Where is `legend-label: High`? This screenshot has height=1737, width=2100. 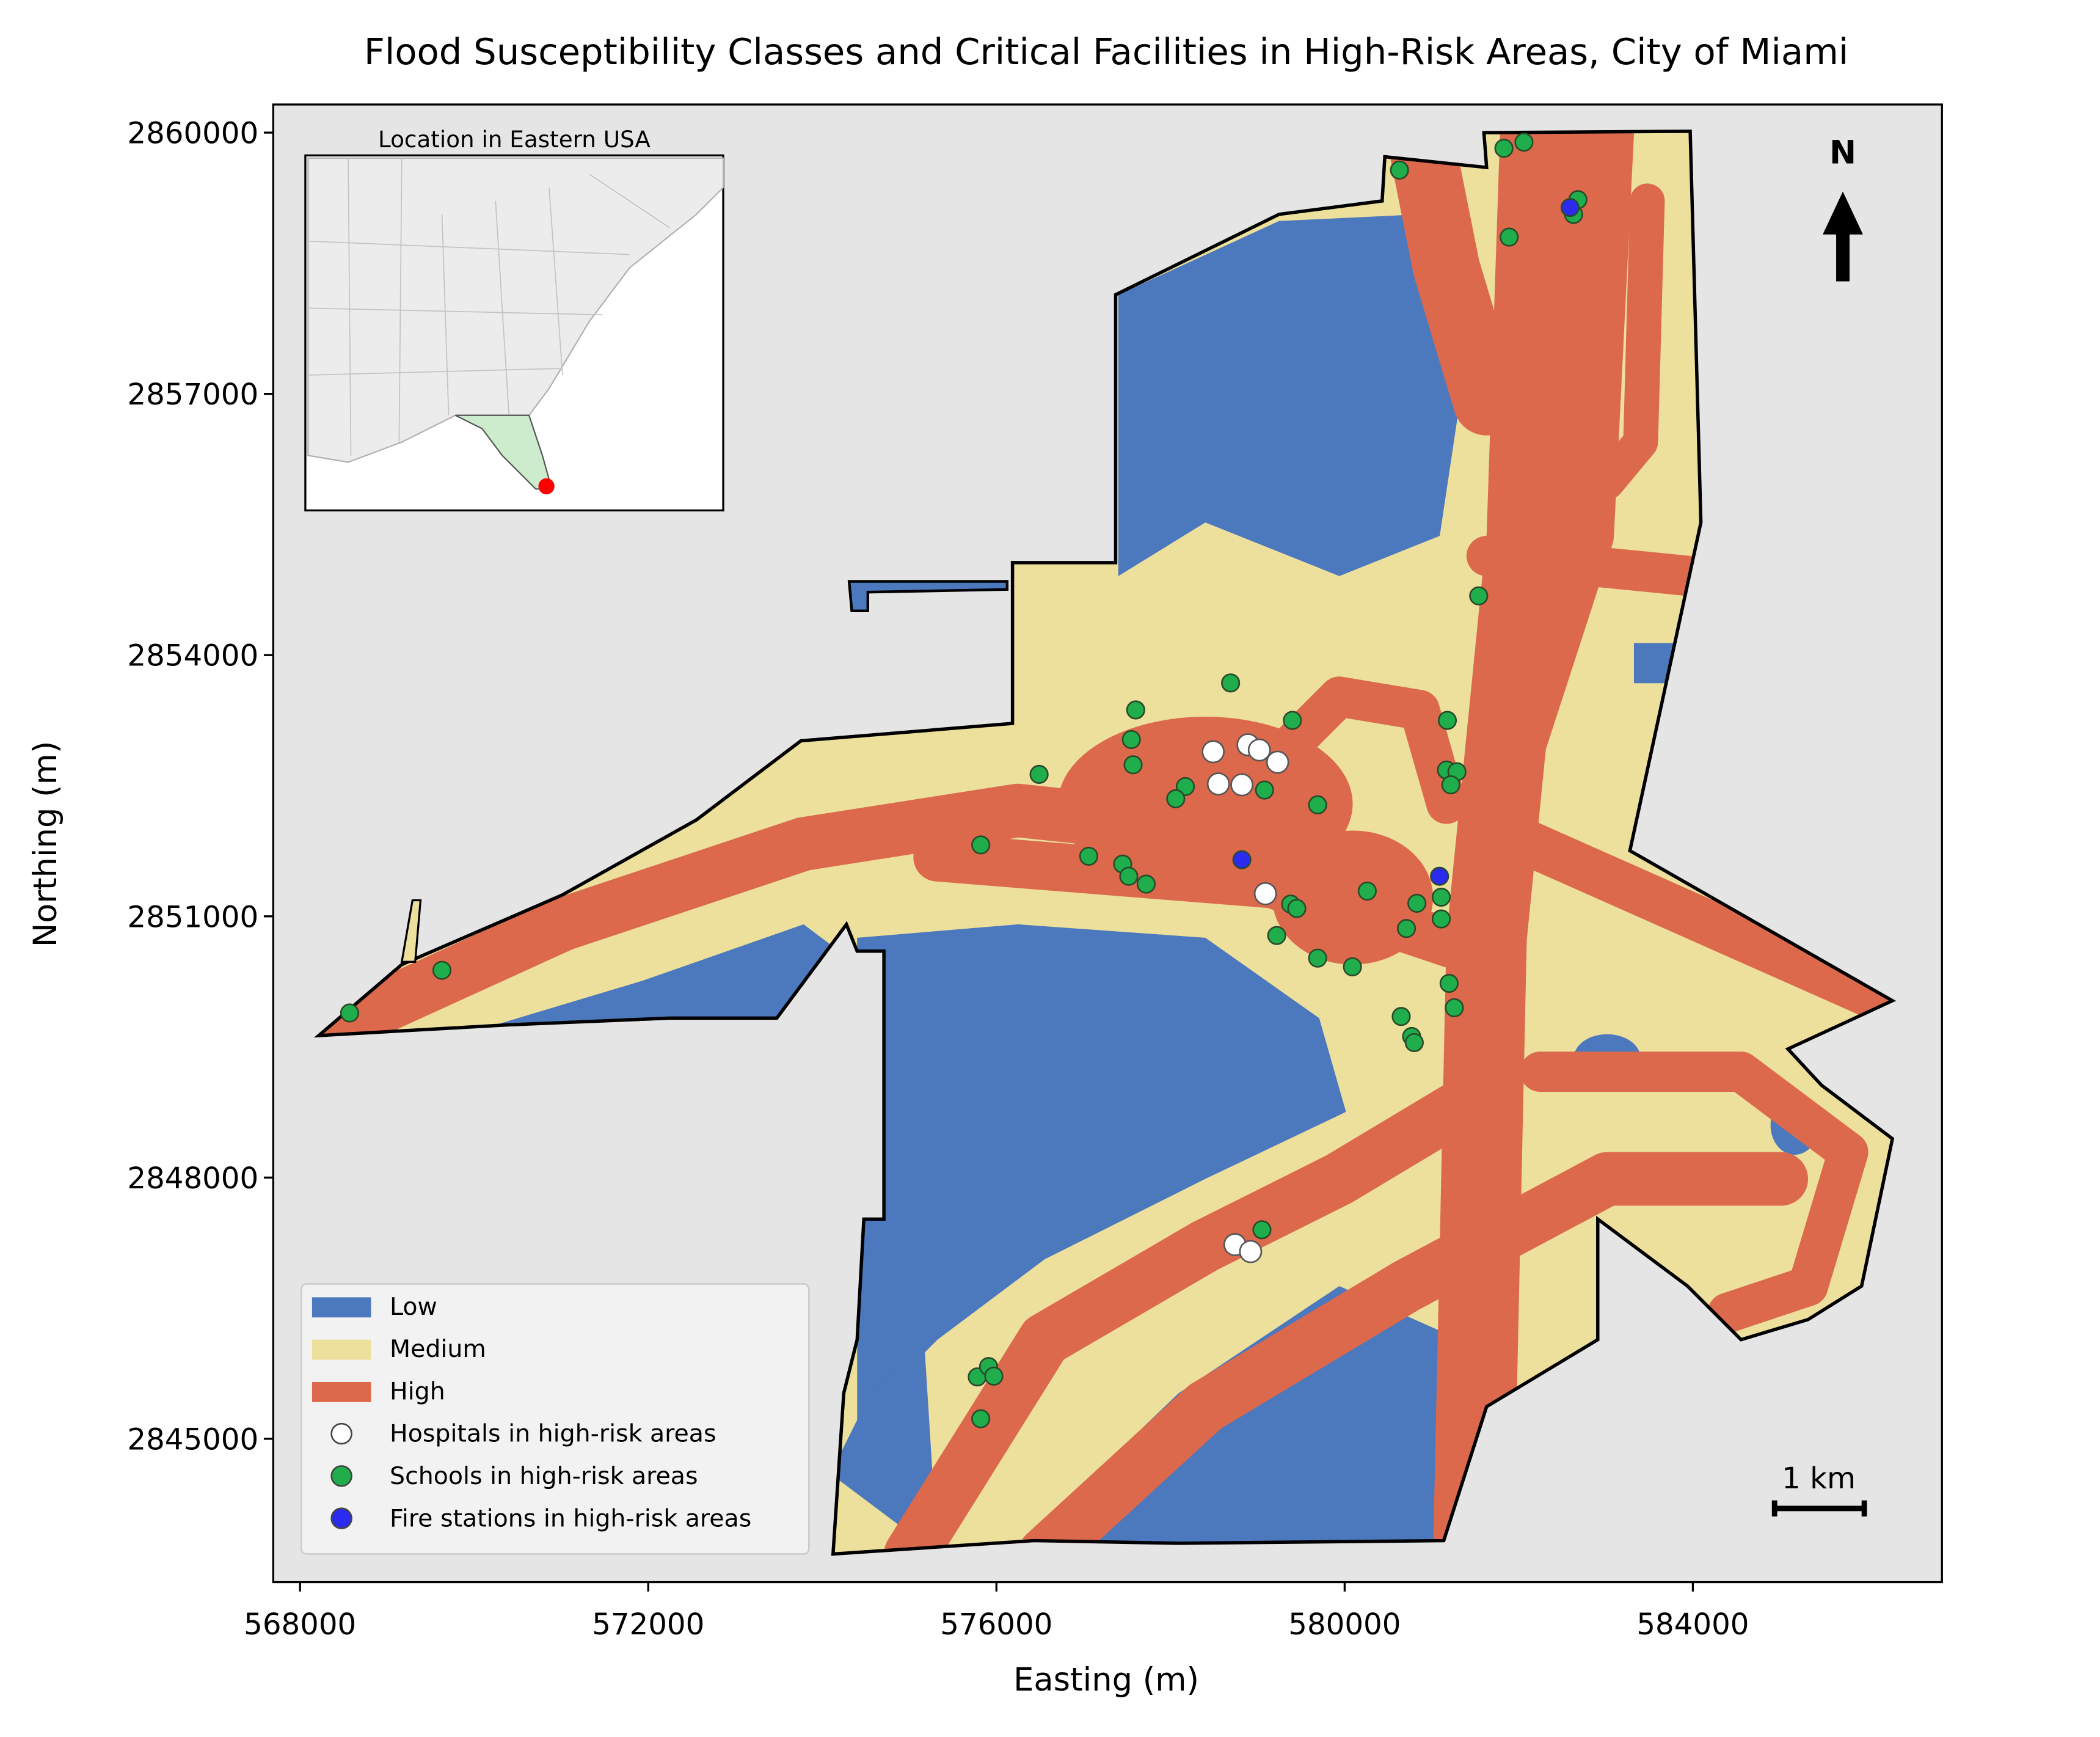 legend-label: High is located at coordinates (418, 1391).